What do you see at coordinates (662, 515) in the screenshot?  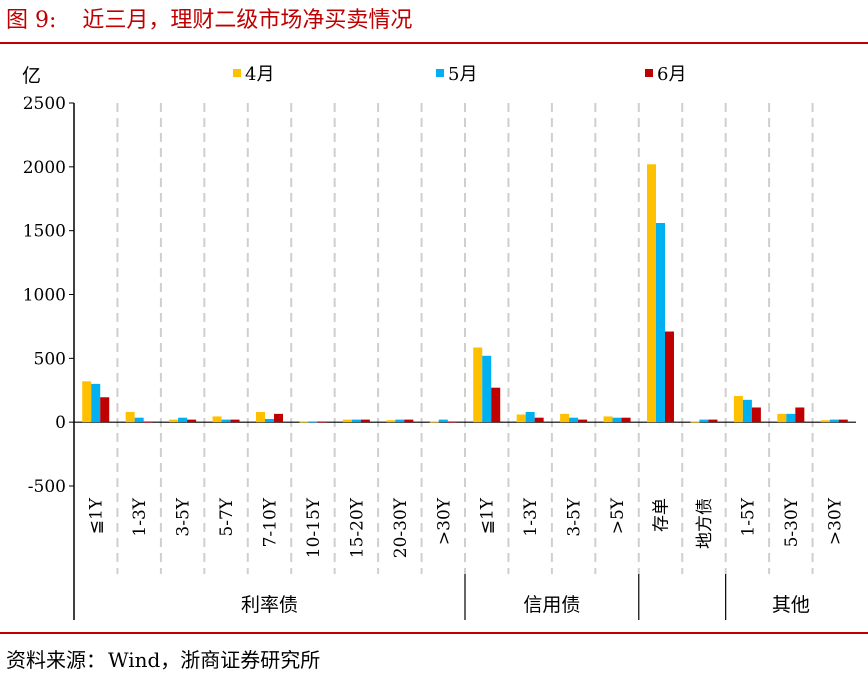 I see `category-label: 存单` at bounding box center [662, 515].